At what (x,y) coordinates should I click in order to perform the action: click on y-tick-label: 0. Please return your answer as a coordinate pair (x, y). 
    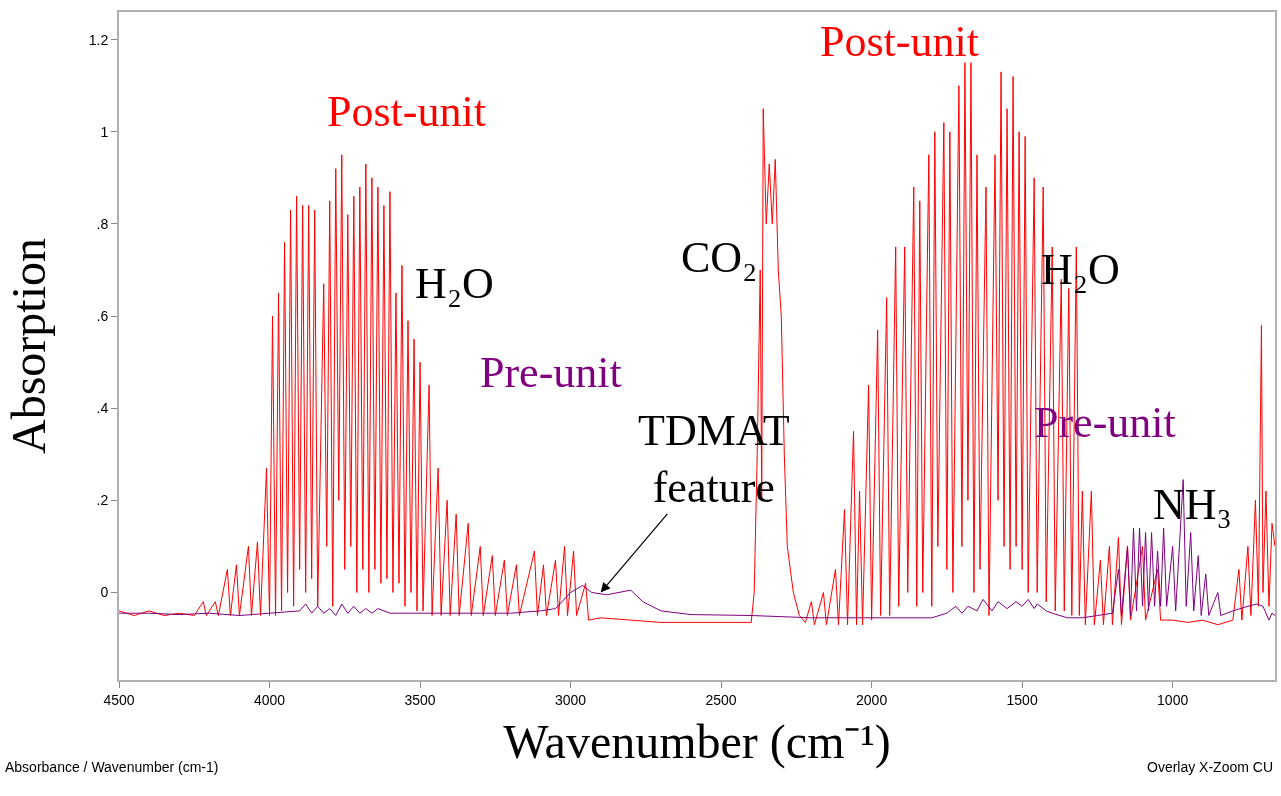
    Looking at the image, I should click on (104, 592).